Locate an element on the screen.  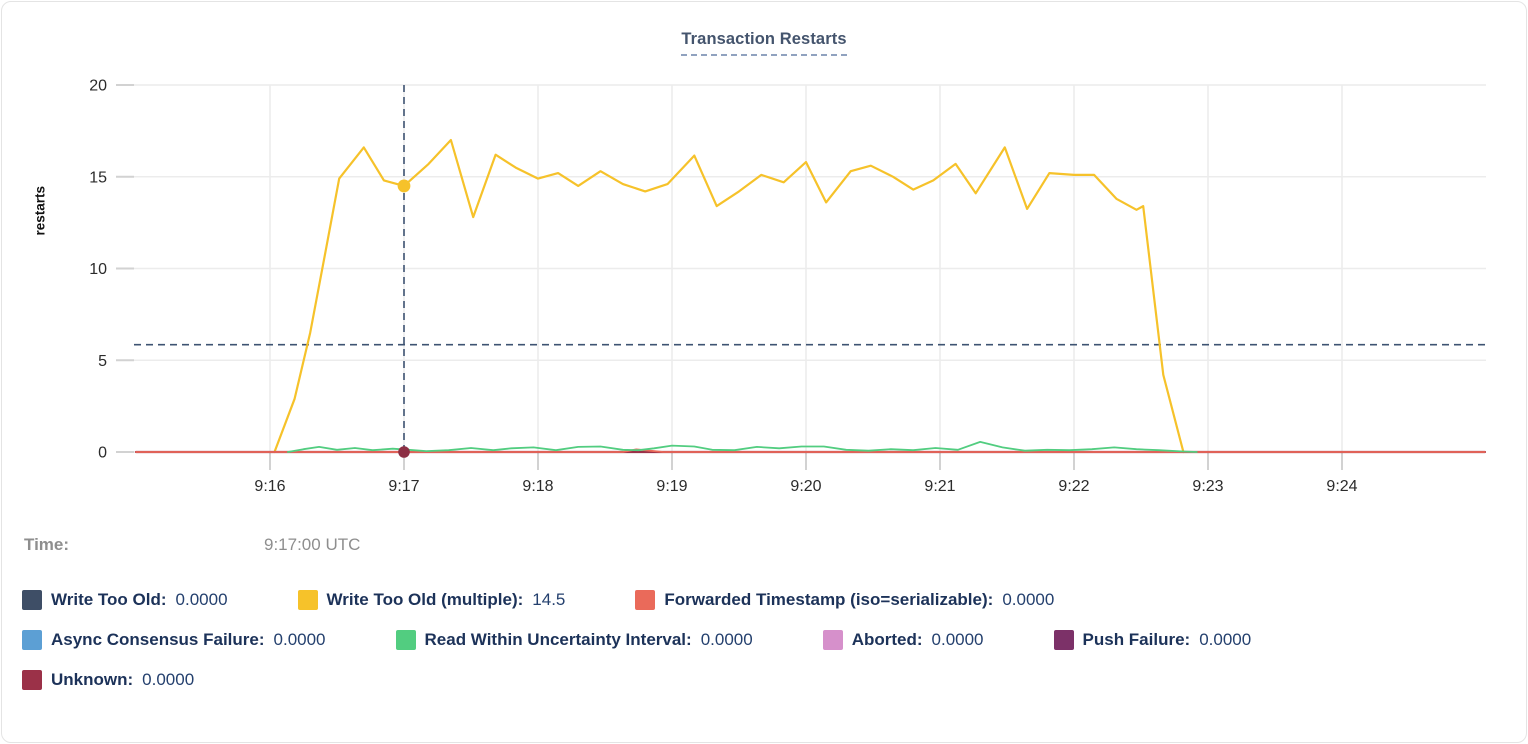
x-tick-label: 9:18 is located at coordinates (537, 486).